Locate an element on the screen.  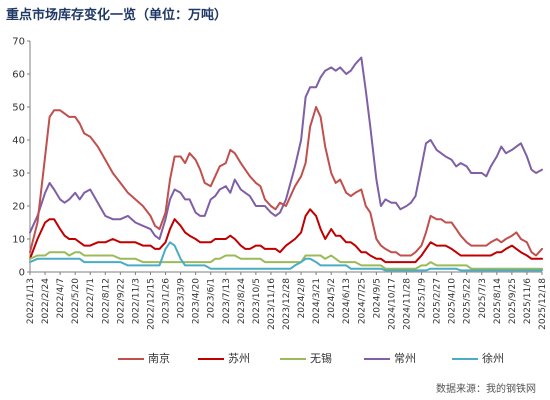
legend-label: 无锡 is located at coordinates (321, 358).